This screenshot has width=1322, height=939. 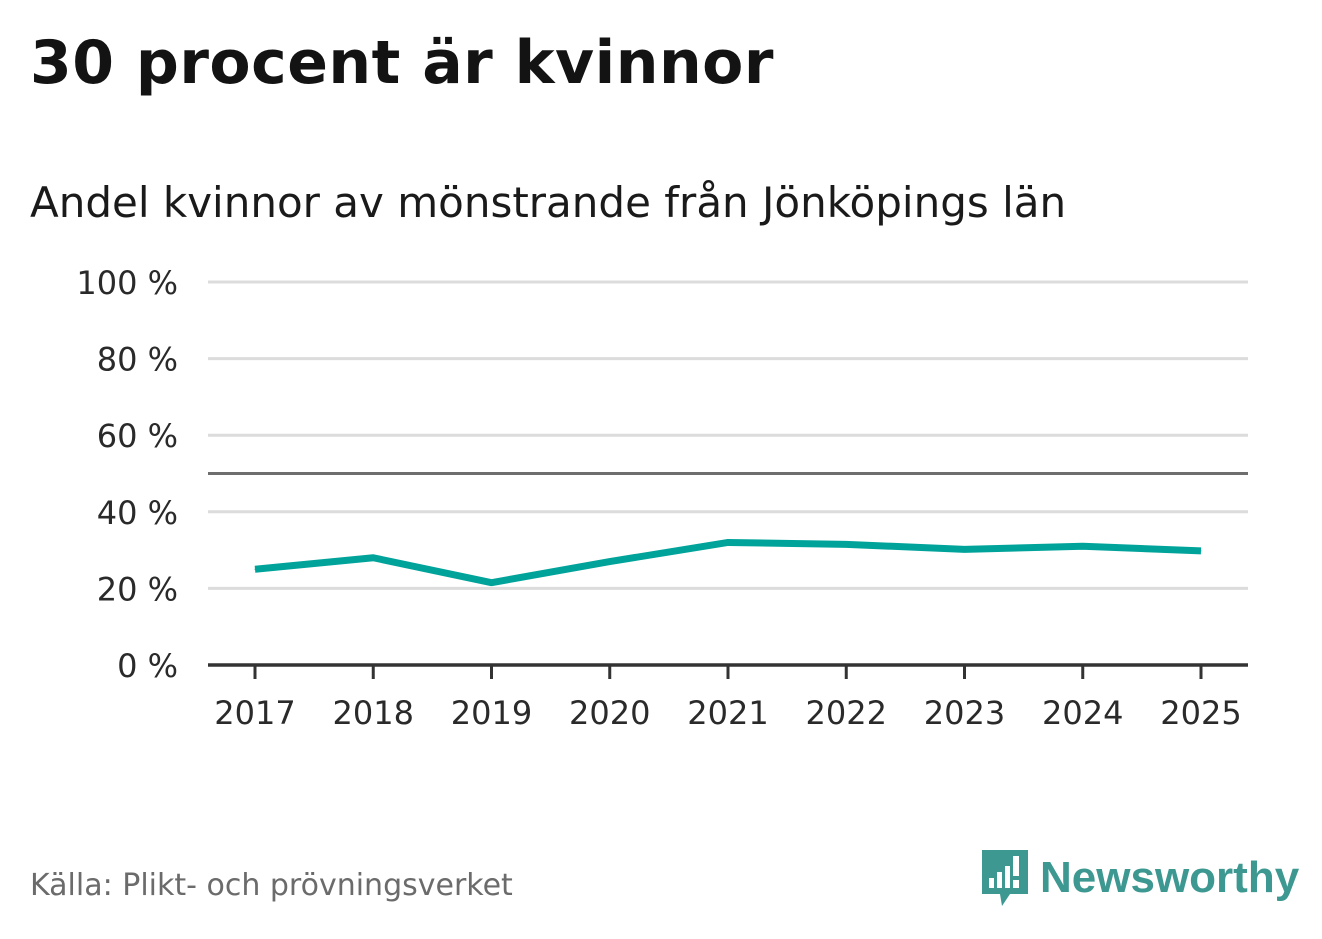 I want to click on x-tick-label: 2023, so click(x=964, y=713).